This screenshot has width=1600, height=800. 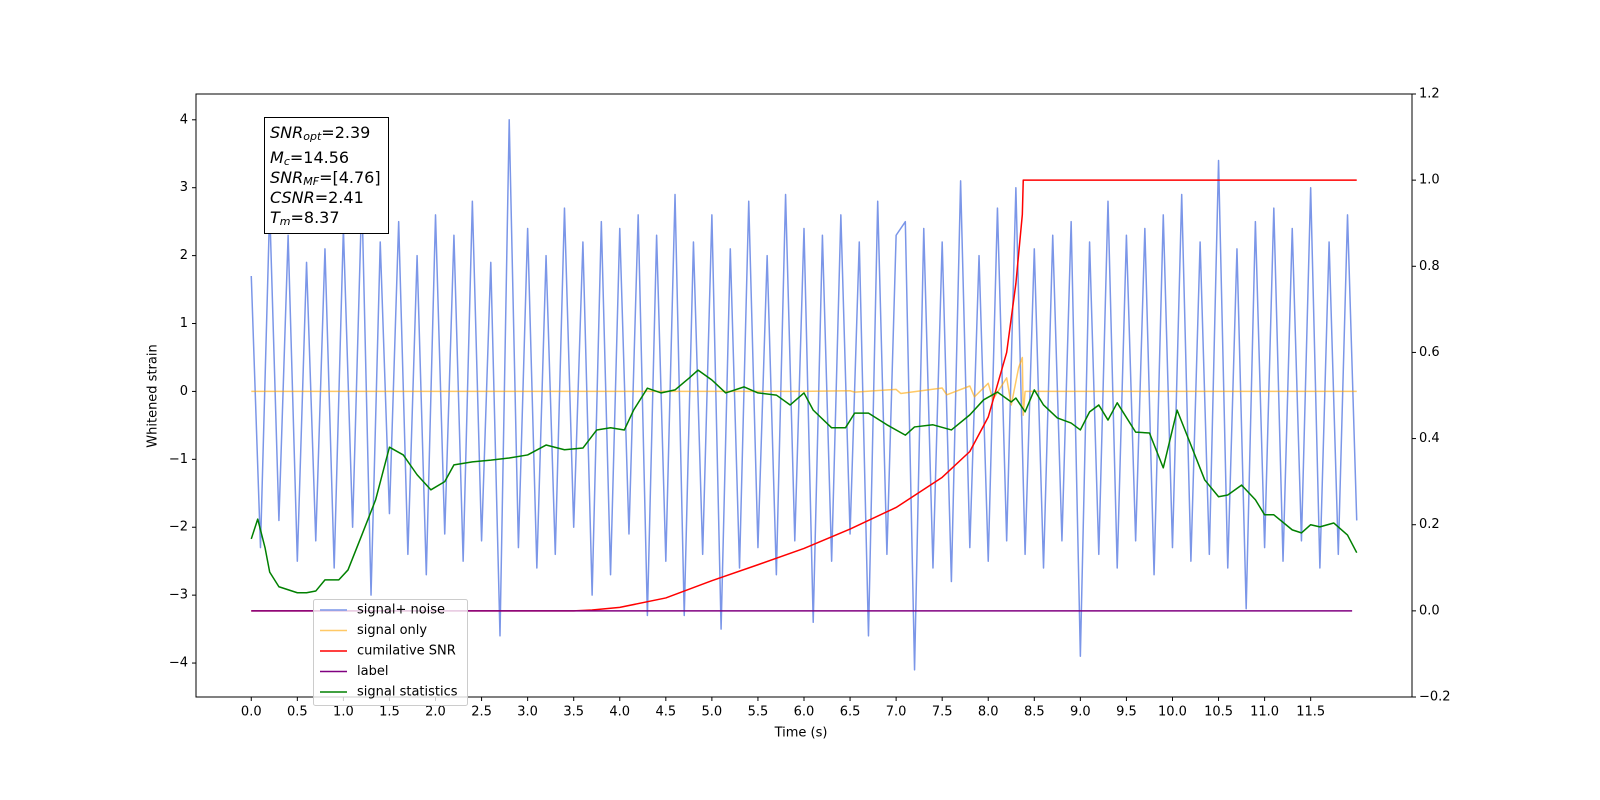 I want to click on annotation: SNRopt=2.39, so click(x=320, y=133).